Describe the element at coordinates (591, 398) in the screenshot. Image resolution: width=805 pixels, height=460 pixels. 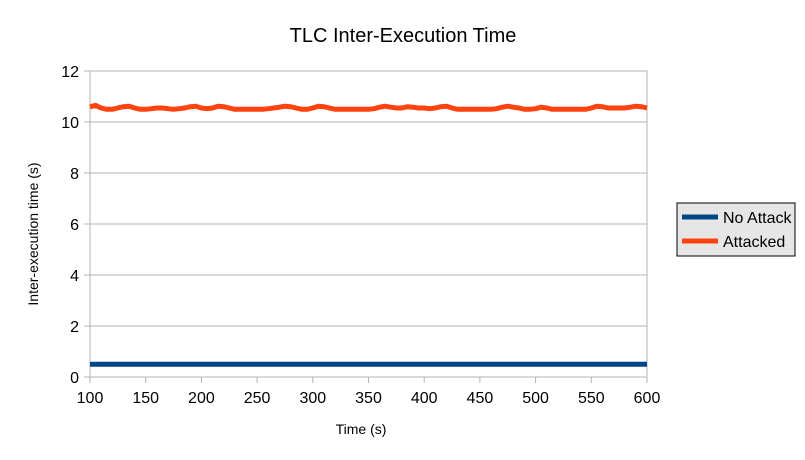
I see `x-tick-label: 550` at that location.